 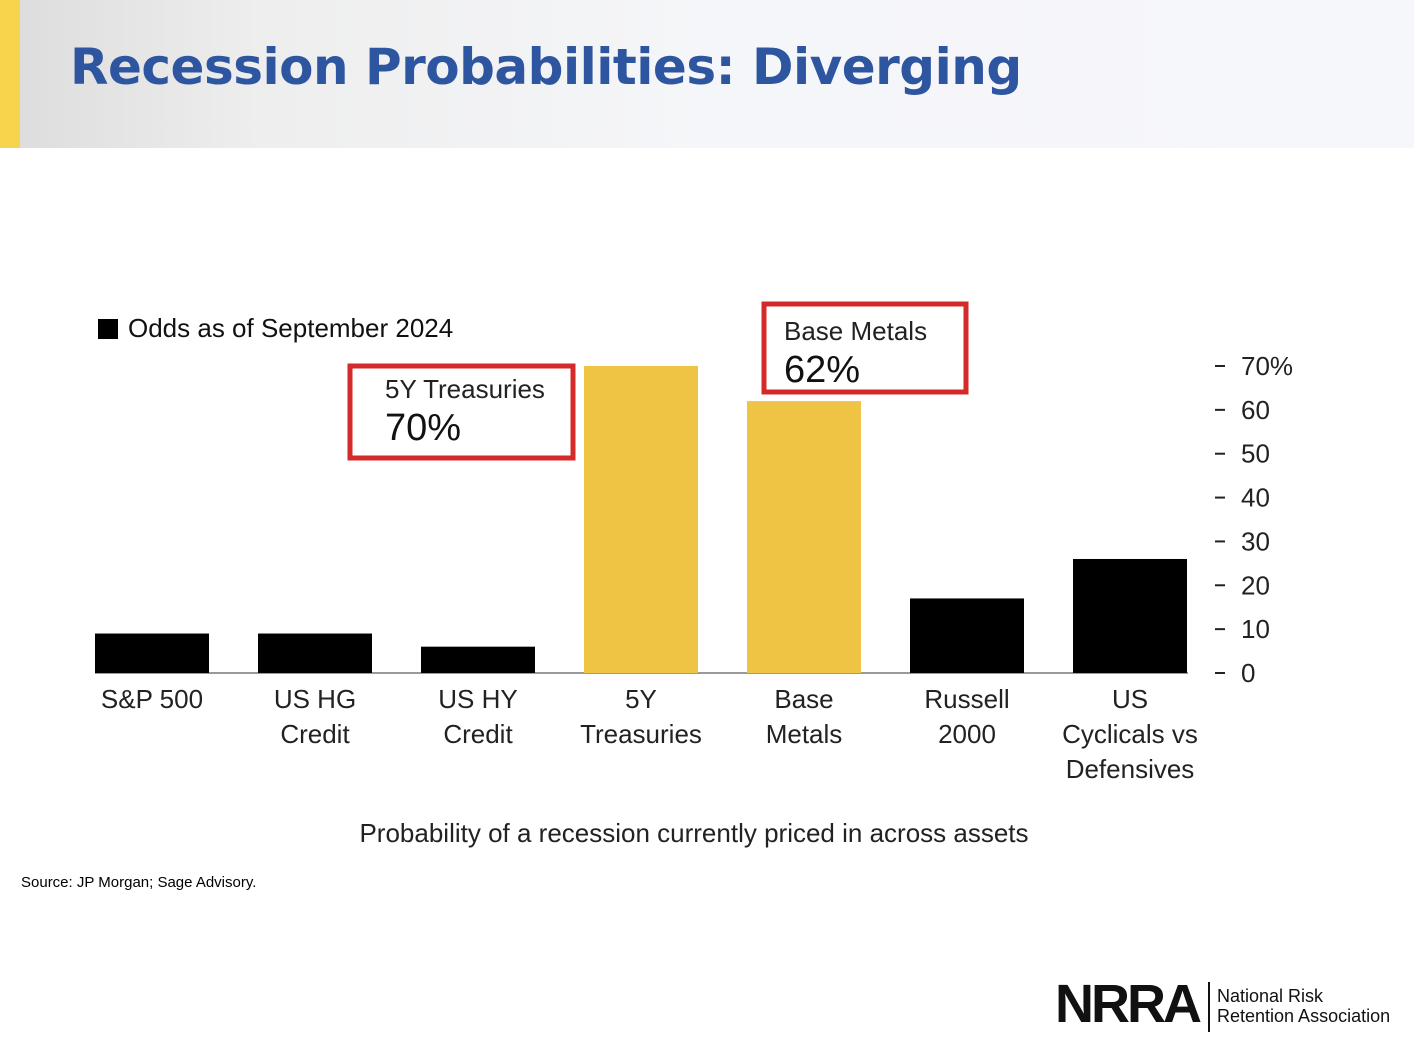 I want to click on header-band, so click(x=707, y=74).